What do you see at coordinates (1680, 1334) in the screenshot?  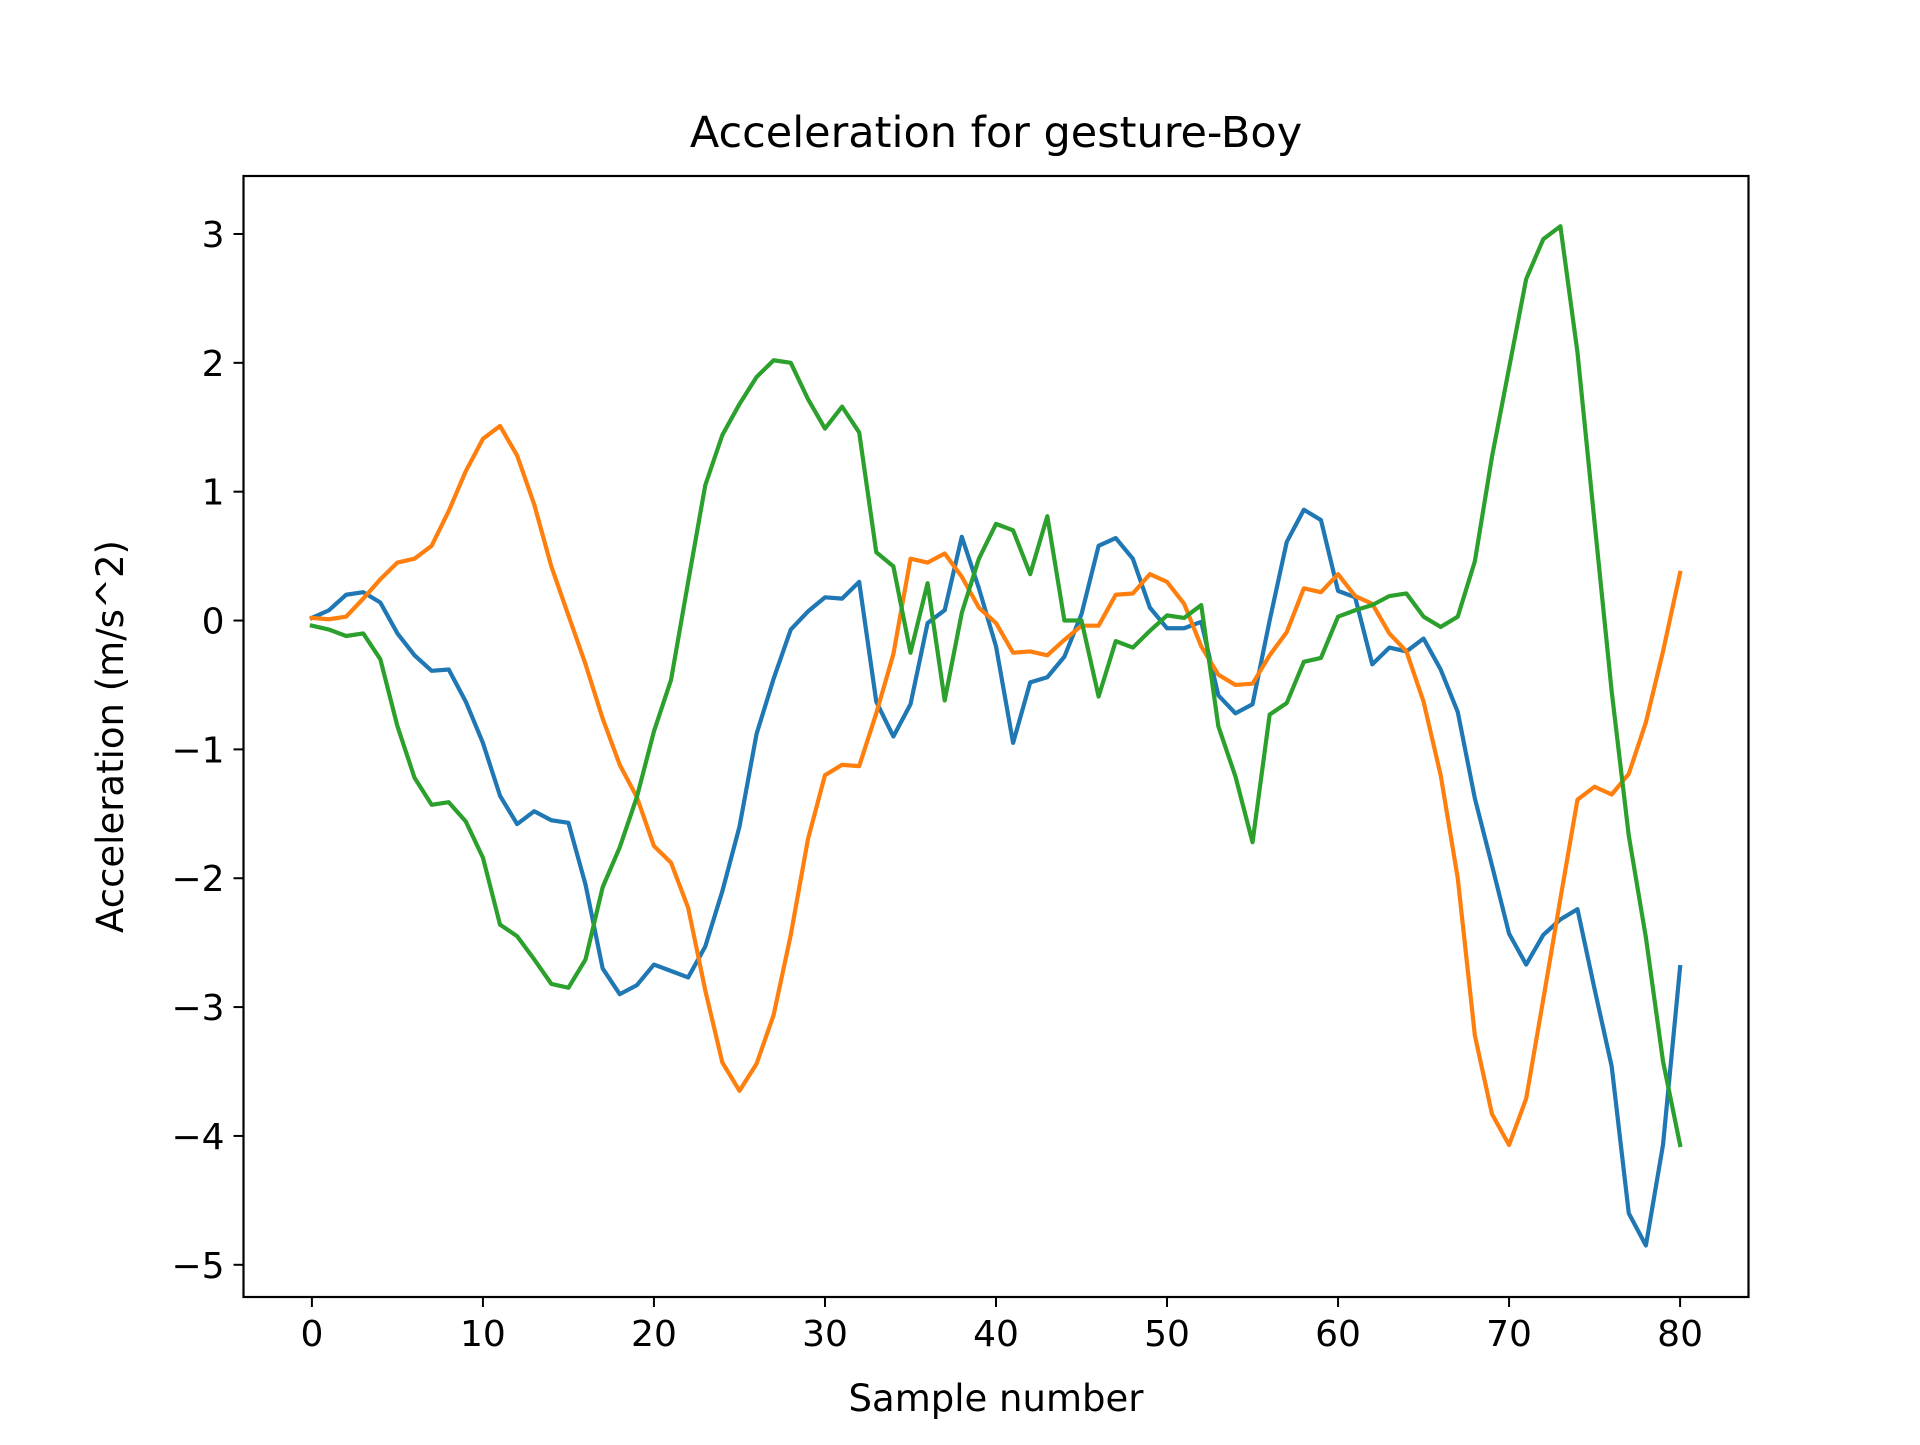 I see `x-tick-label: 80` at bounding box center [1680, 1334].